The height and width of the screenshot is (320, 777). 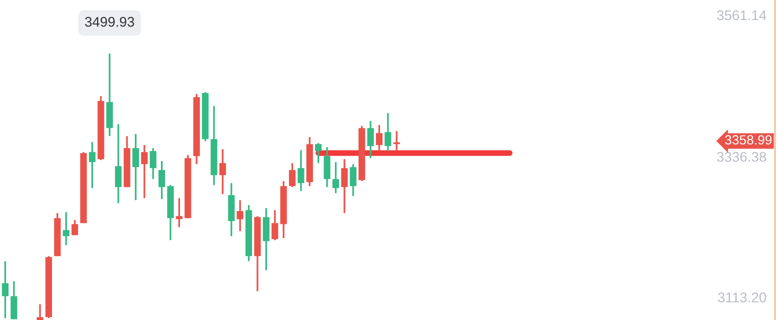 I want to click on y-tick-label: 3336.38, so click(x=741, y=157).